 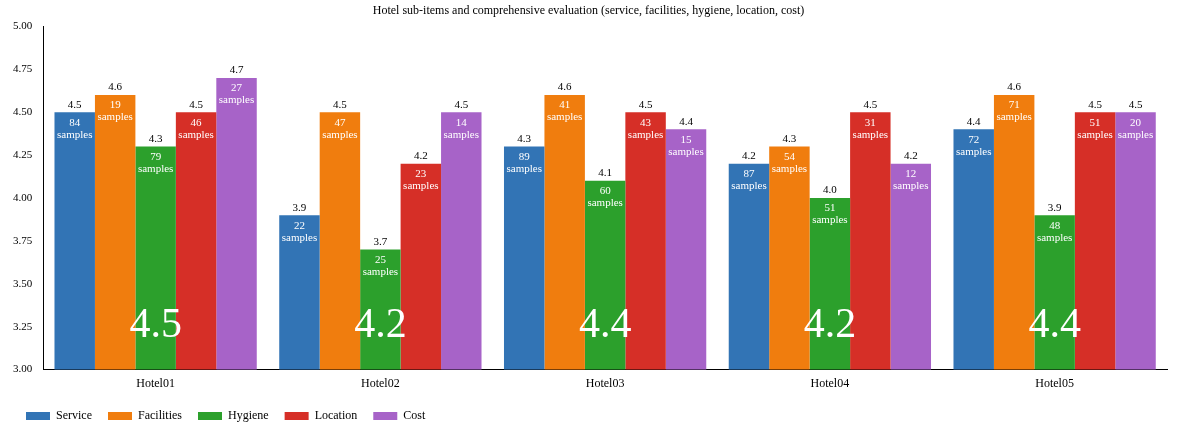 What do you see at coordinates (23, 282) in the screenshot?
I see `y-tick-label: 3.50` at bounding box center [23, 282].